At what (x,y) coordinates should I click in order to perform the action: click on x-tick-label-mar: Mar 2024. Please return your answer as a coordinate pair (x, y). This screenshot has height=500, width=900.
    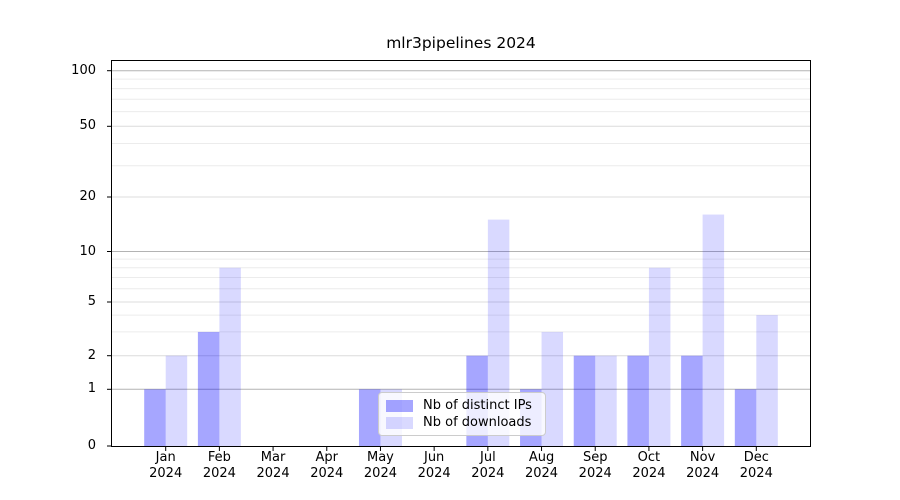
    Looking at the image, I should click on (273, 465).